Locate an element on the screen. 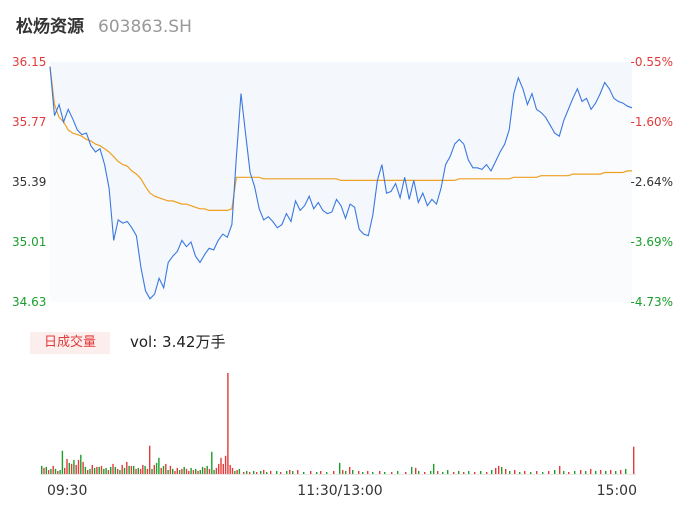 The image size is (686, 524). x-axis: 09:30 11:30/13:00 15:00 is located at coordinates (342, 491).